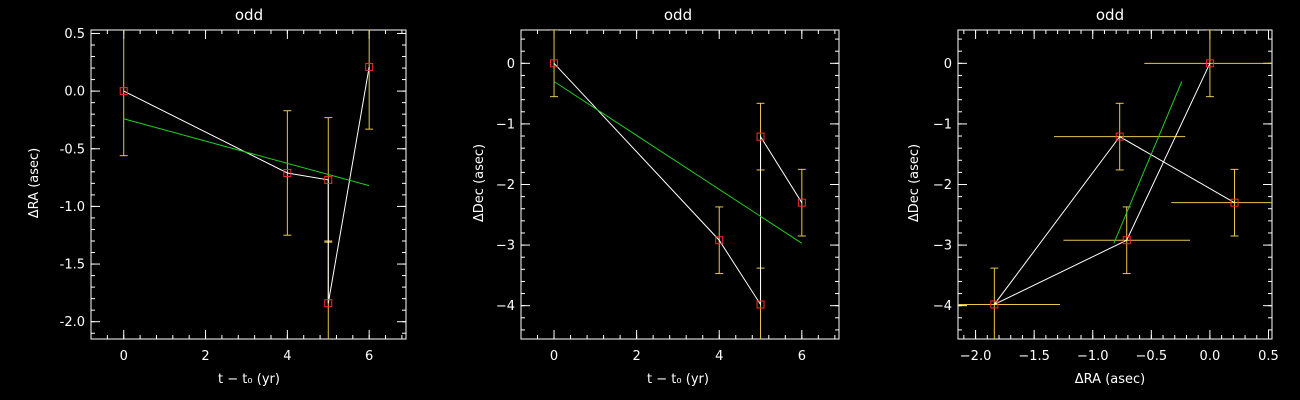  Describe the element at coordinates (72, 265) in the screenshot. I see `y-tick-label: -1.5` at that location.